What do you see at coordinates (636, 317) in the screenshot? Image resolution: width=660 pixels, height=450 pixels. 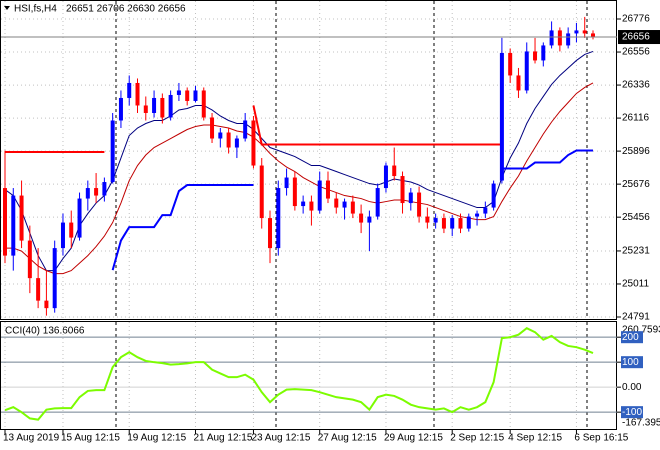 I see `y-tick-label: 24791` at bounding box center [636, 317].